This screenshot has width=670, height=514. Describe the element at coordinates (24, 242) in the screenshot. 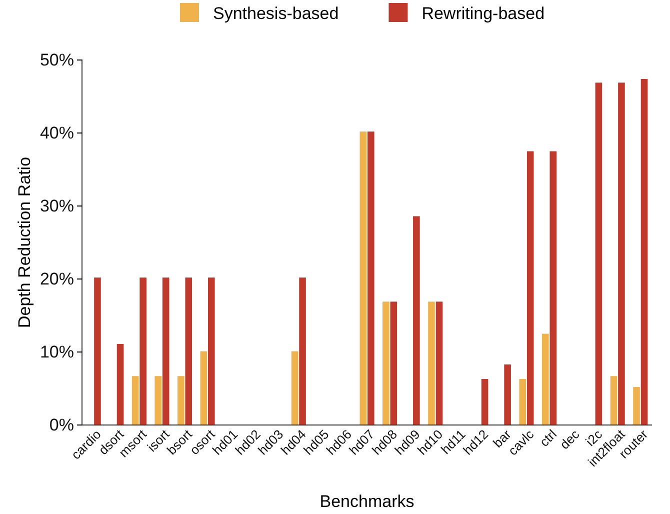

I see `y-axis-title: Depth Reduction Ratio` at that location.